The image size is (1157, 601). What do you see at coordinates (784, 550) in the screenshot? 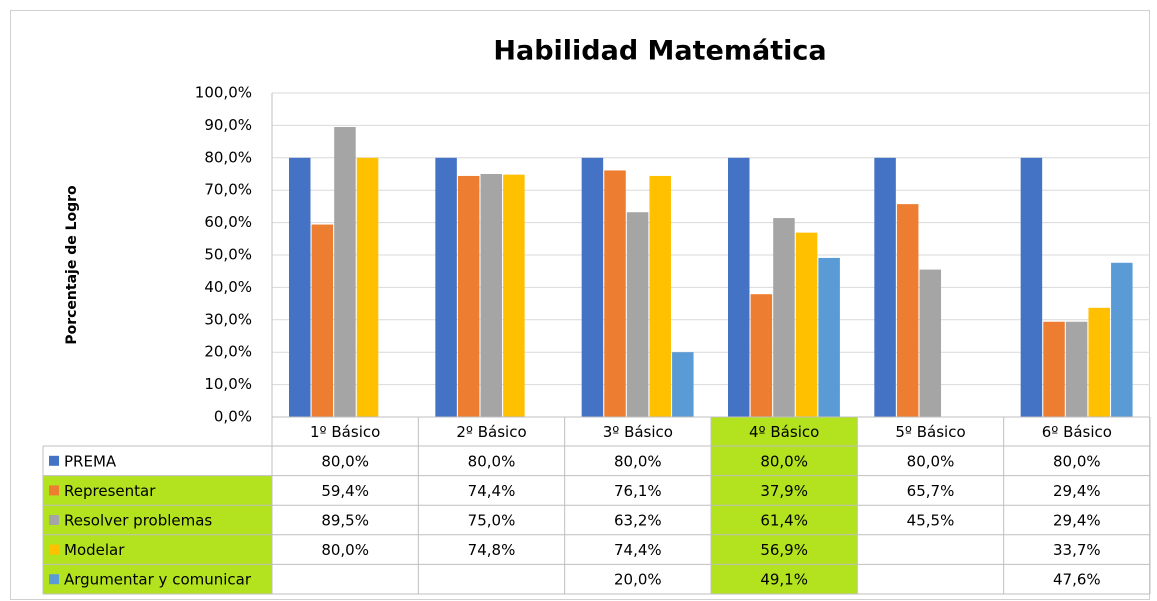
I see `table-value: 56,9%` at bounding box center [784, 550].